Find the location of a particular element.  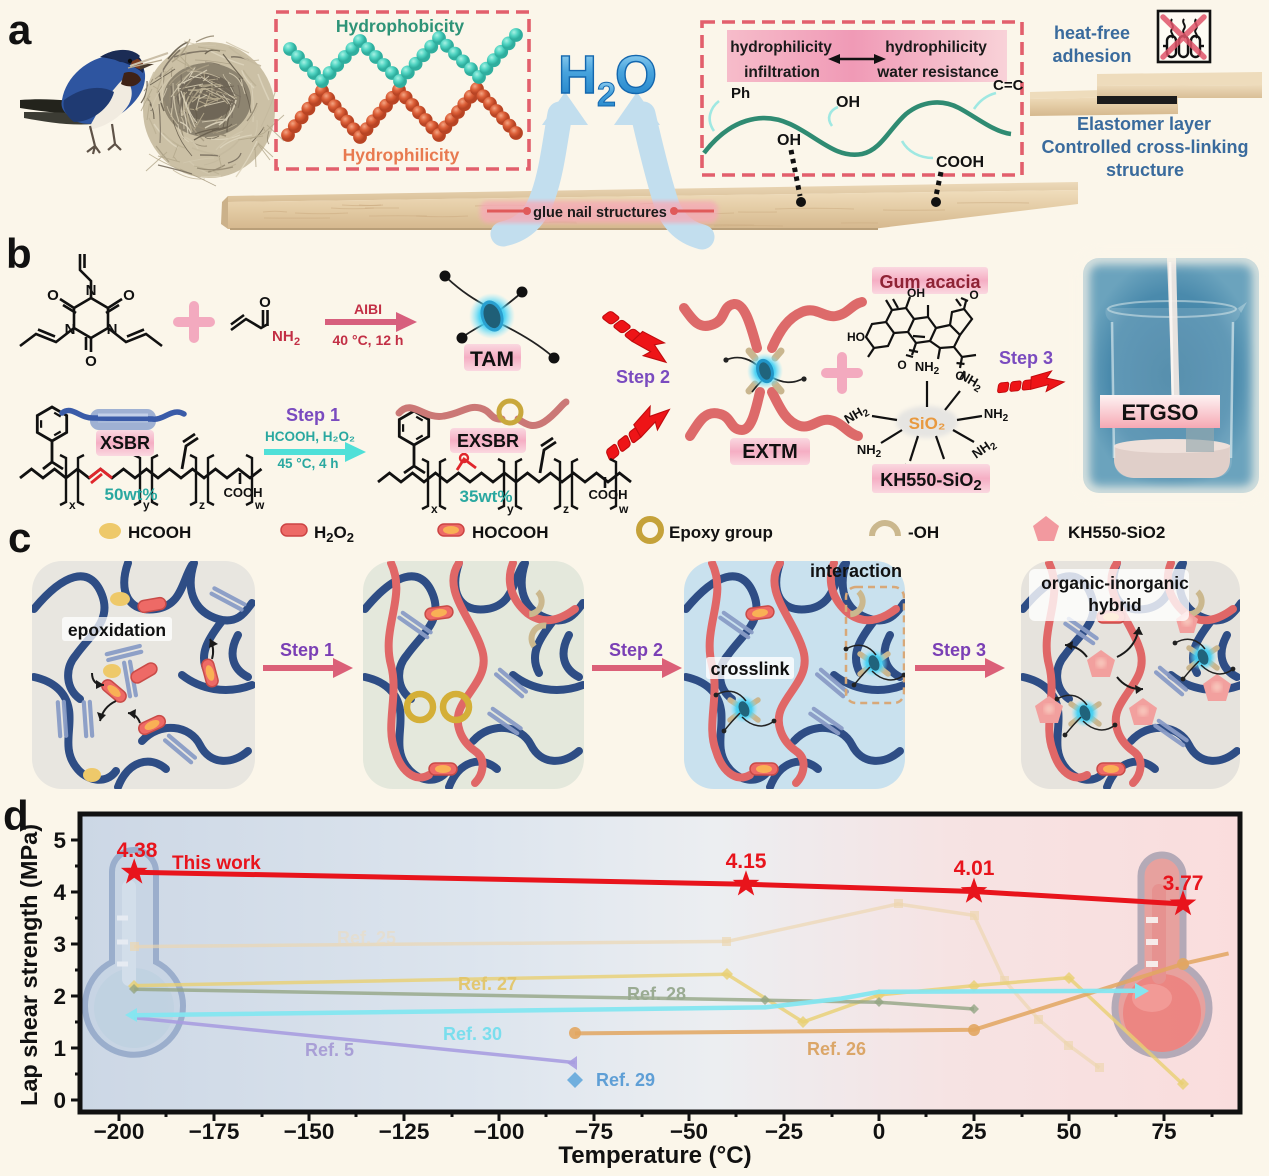

svg-text: infiltration is located at coordinates (782, 72).